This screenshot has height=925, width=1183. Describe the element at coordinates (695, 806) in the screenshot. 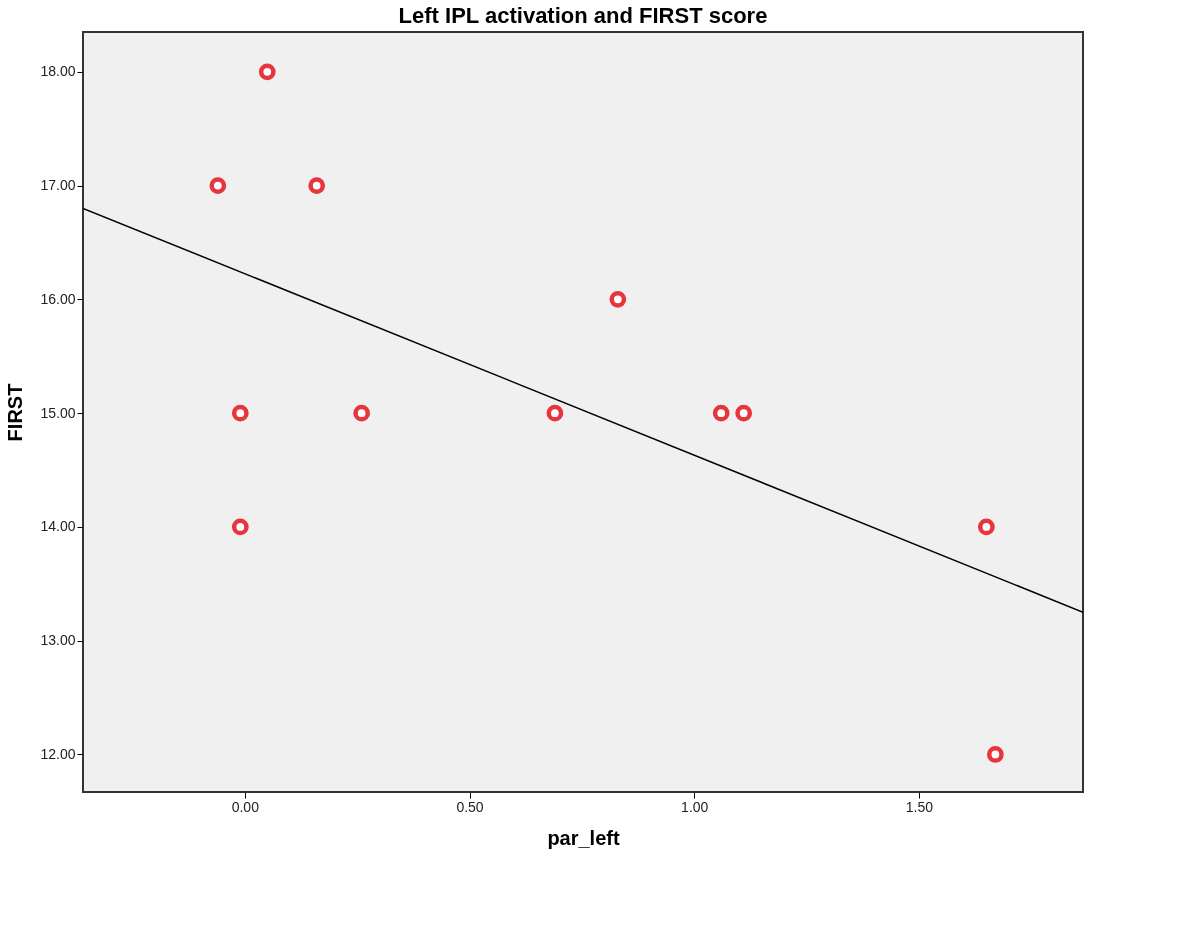

I see `x-tick-label: 1.00` at that location.